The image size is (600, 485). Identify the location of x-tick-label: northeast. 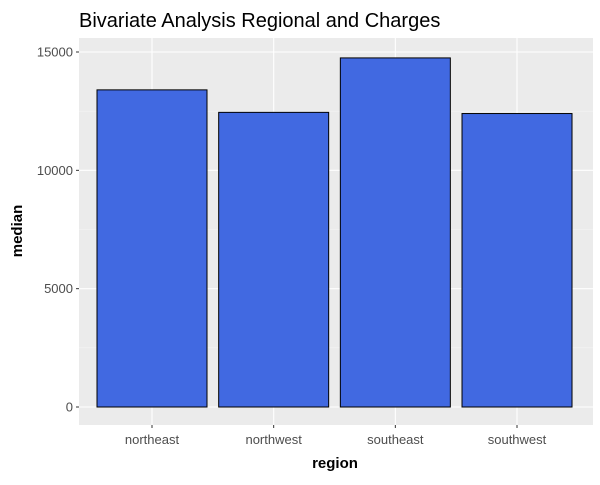
(152, 439).